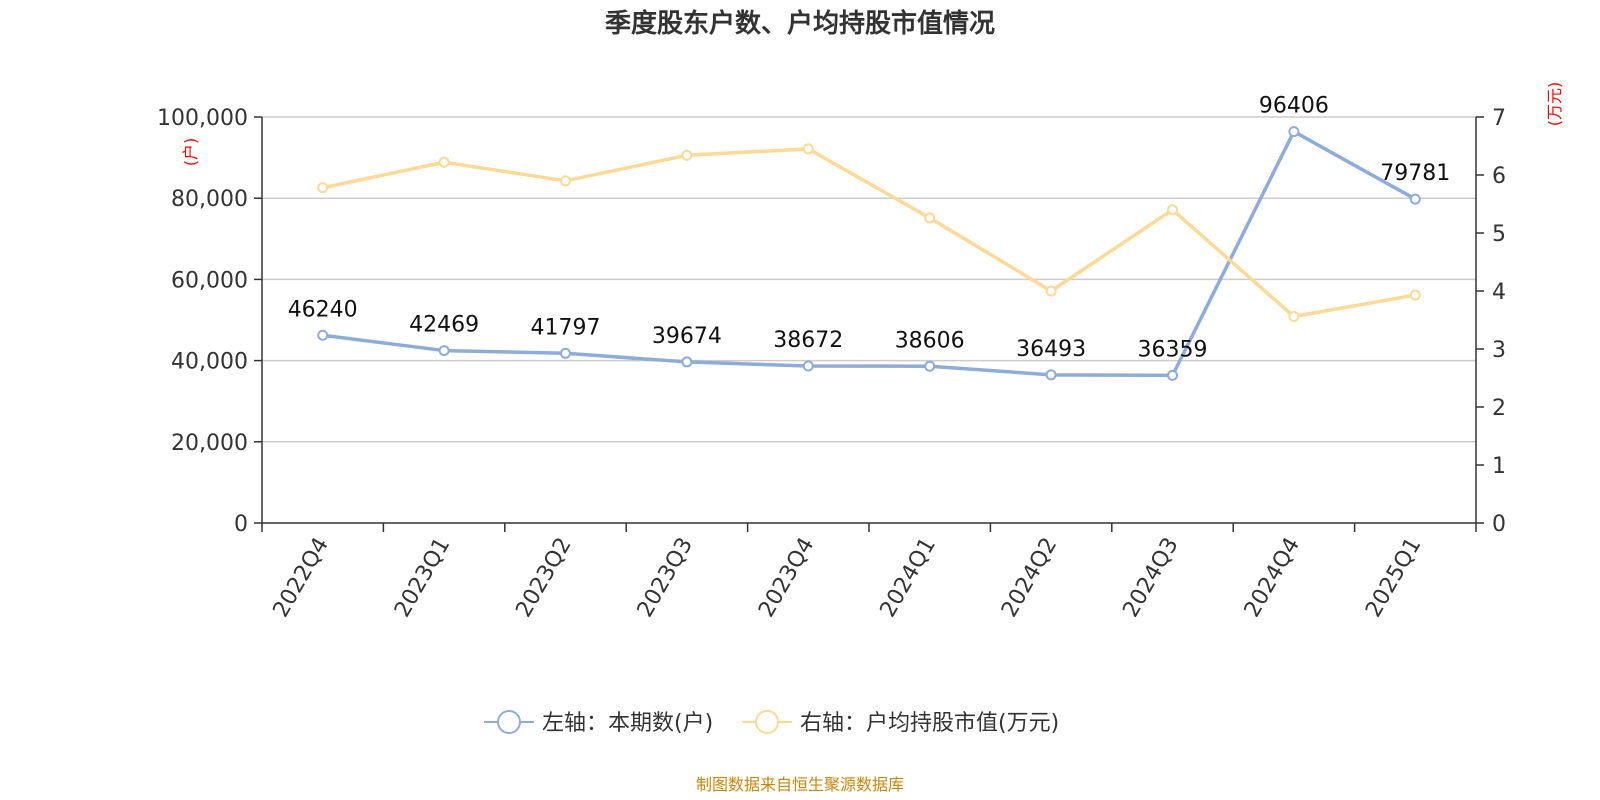 Image resolution: width=1600 pixels, height=800 pixels. What do you see at coordinates (1272, 578) in the screenshot?
I see `x-tick-label: 2024Q4` at bounding box center [1272, 578].